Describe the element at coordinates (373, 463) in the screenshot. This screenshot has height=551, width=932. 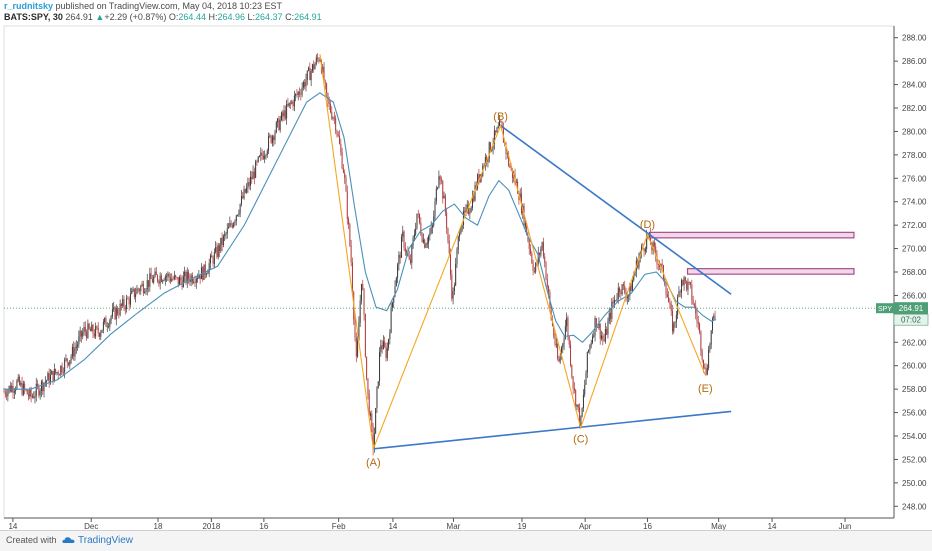
I see `wave-label: (A)` at that location.